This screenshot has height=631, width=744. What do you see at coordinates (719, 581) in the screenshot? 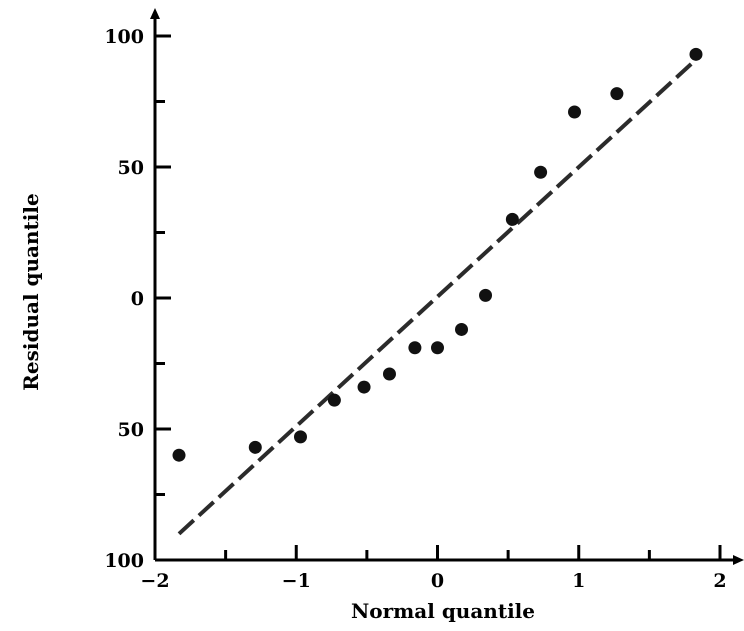
I see `x-tick-label: 2` at bounding box center [719, 581].